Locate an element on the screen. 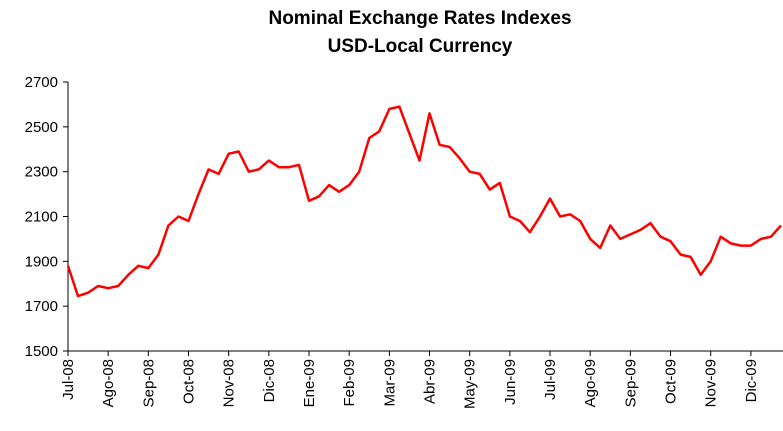 The width and height of the screenshot is (783, 431). x-tick-label: Oct-09 is located at coordinates (671, 381).